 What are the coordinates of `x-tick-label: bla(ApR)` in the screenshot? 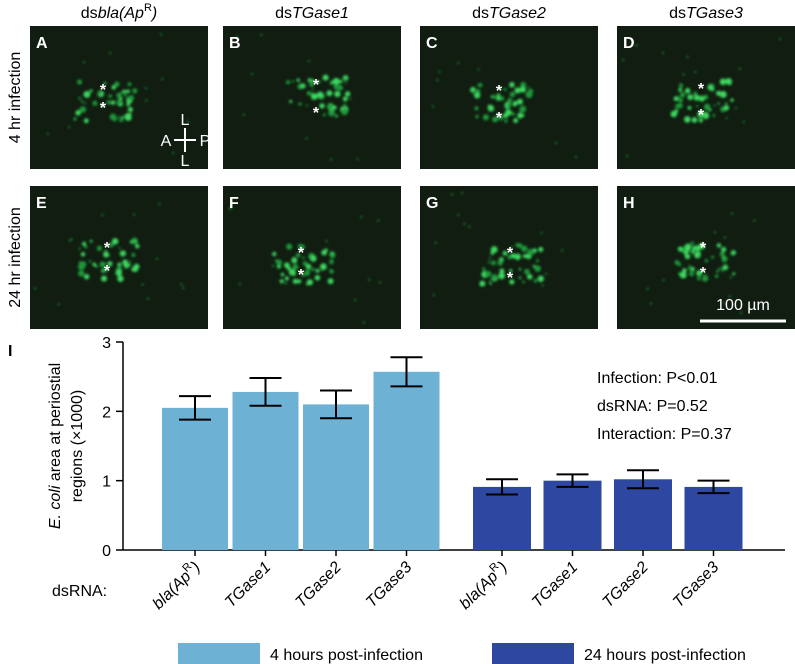 It's located at (483, 585).